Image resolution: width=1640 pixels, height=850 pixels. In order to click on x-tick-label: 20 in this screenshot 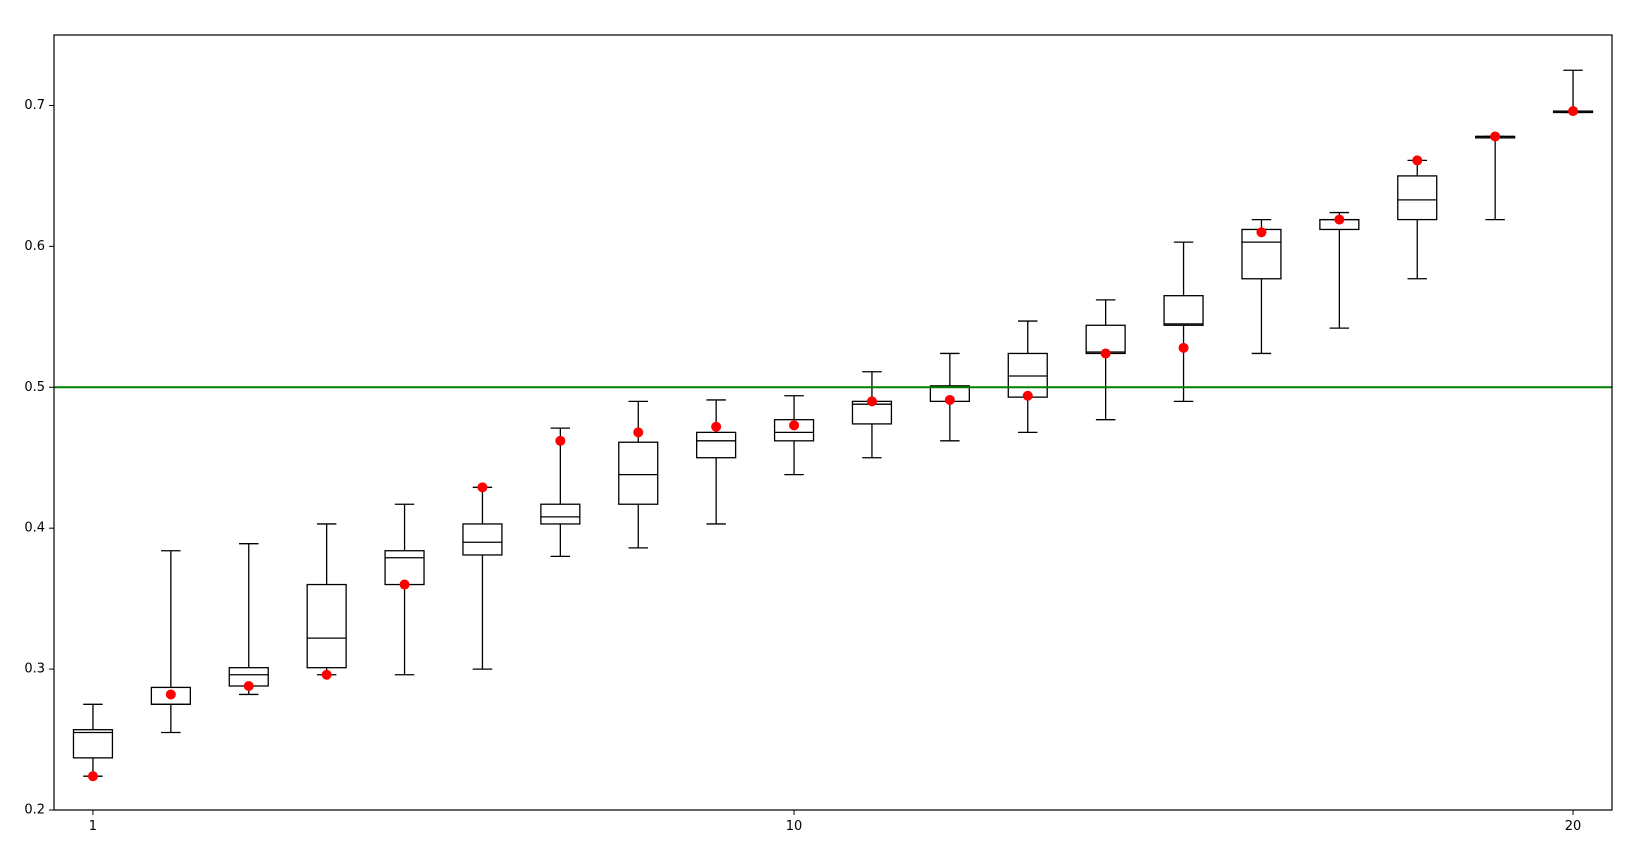, I will do `click(1573, 826)`.